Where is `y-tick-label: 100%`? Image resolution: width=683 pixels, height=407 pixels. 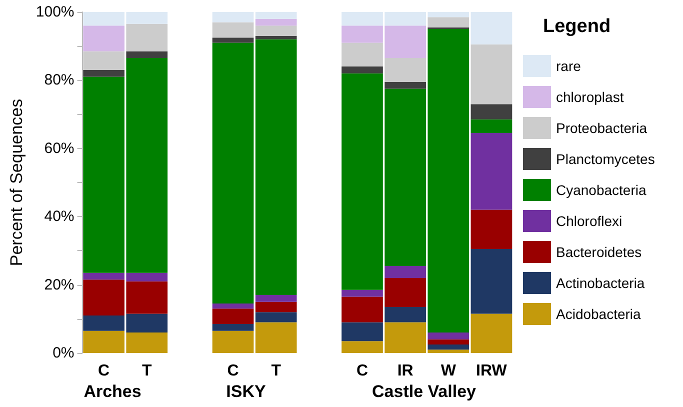
y-tick-label: 100% is located at coordinates (55, 12).